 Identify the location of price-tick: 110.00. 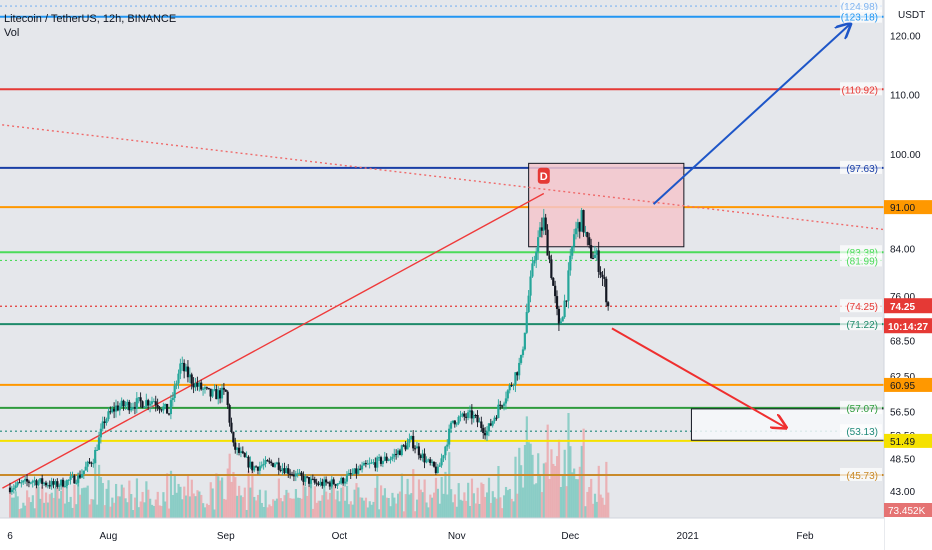
(905, 96).